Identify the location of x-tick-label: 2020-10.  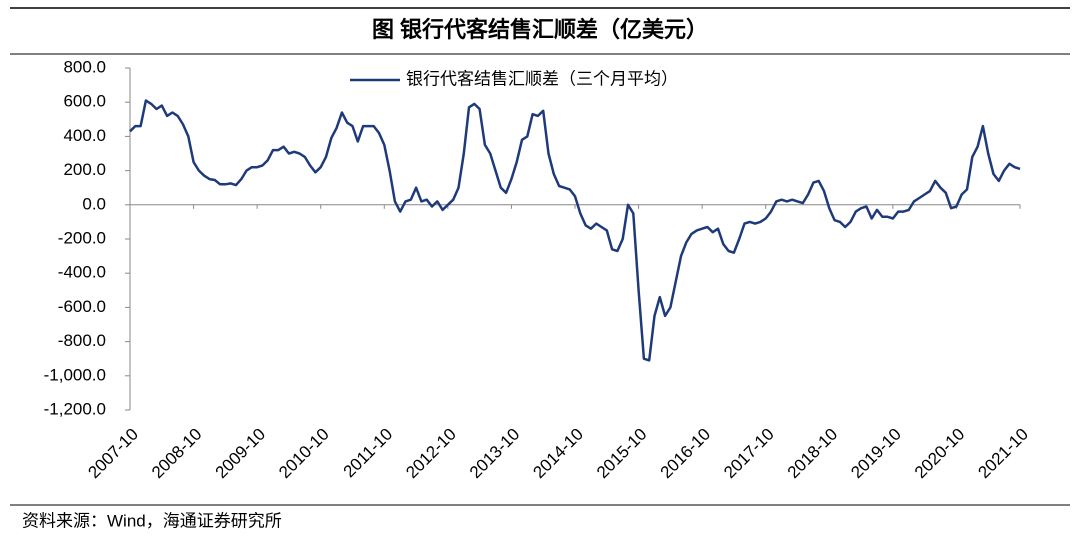
(940, 454).